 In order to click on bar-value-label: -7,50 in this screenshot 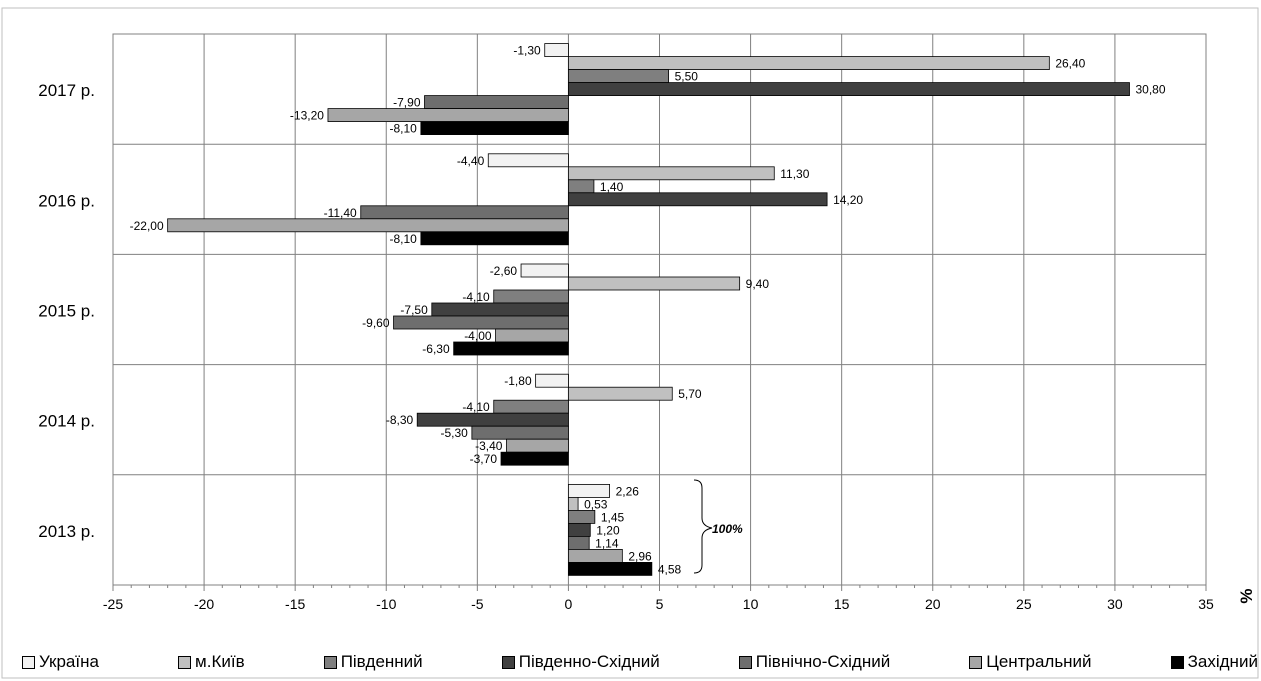, I will do `click(414, 310)`.